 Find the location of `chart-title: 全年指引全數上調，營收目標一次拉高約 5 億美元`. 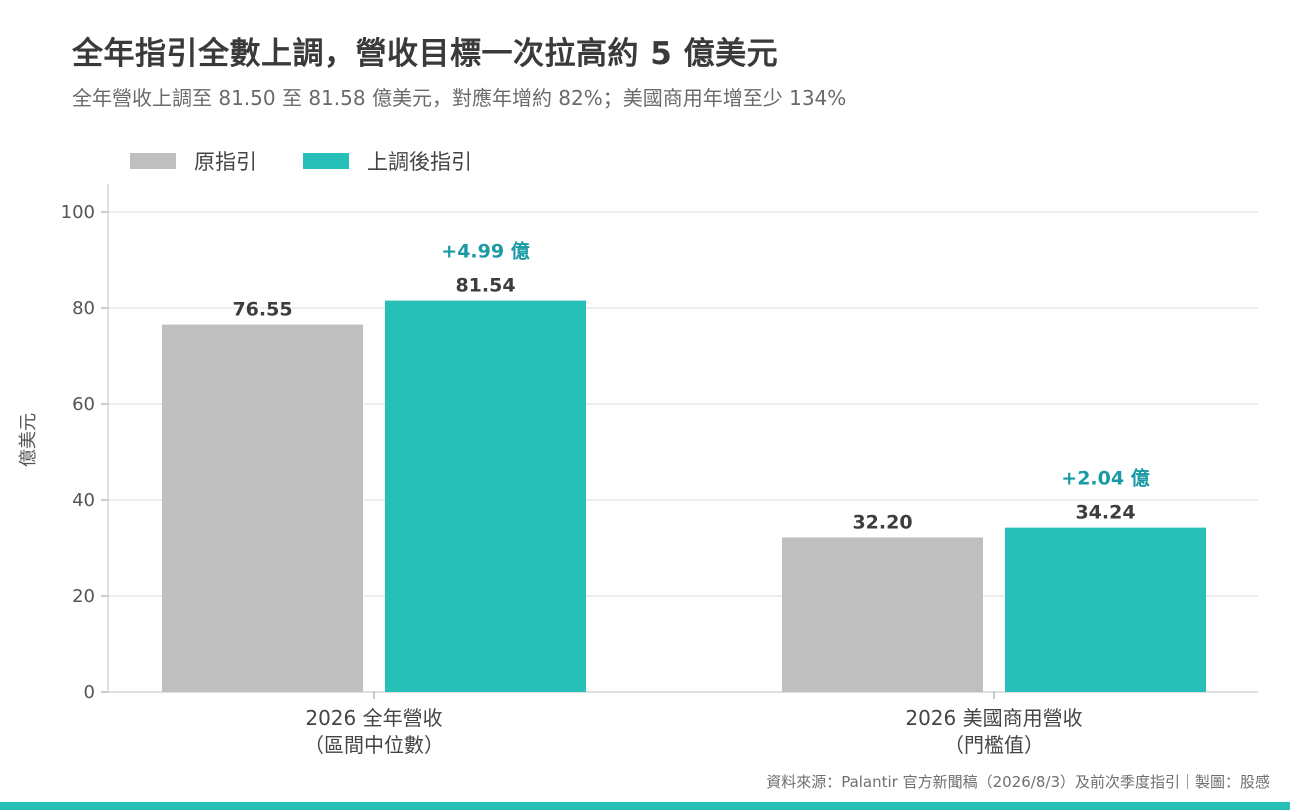

chart-title: 全年指引全數上調，營收目標一次拉高約 5 億美元 is located at coordinates (425, 54).